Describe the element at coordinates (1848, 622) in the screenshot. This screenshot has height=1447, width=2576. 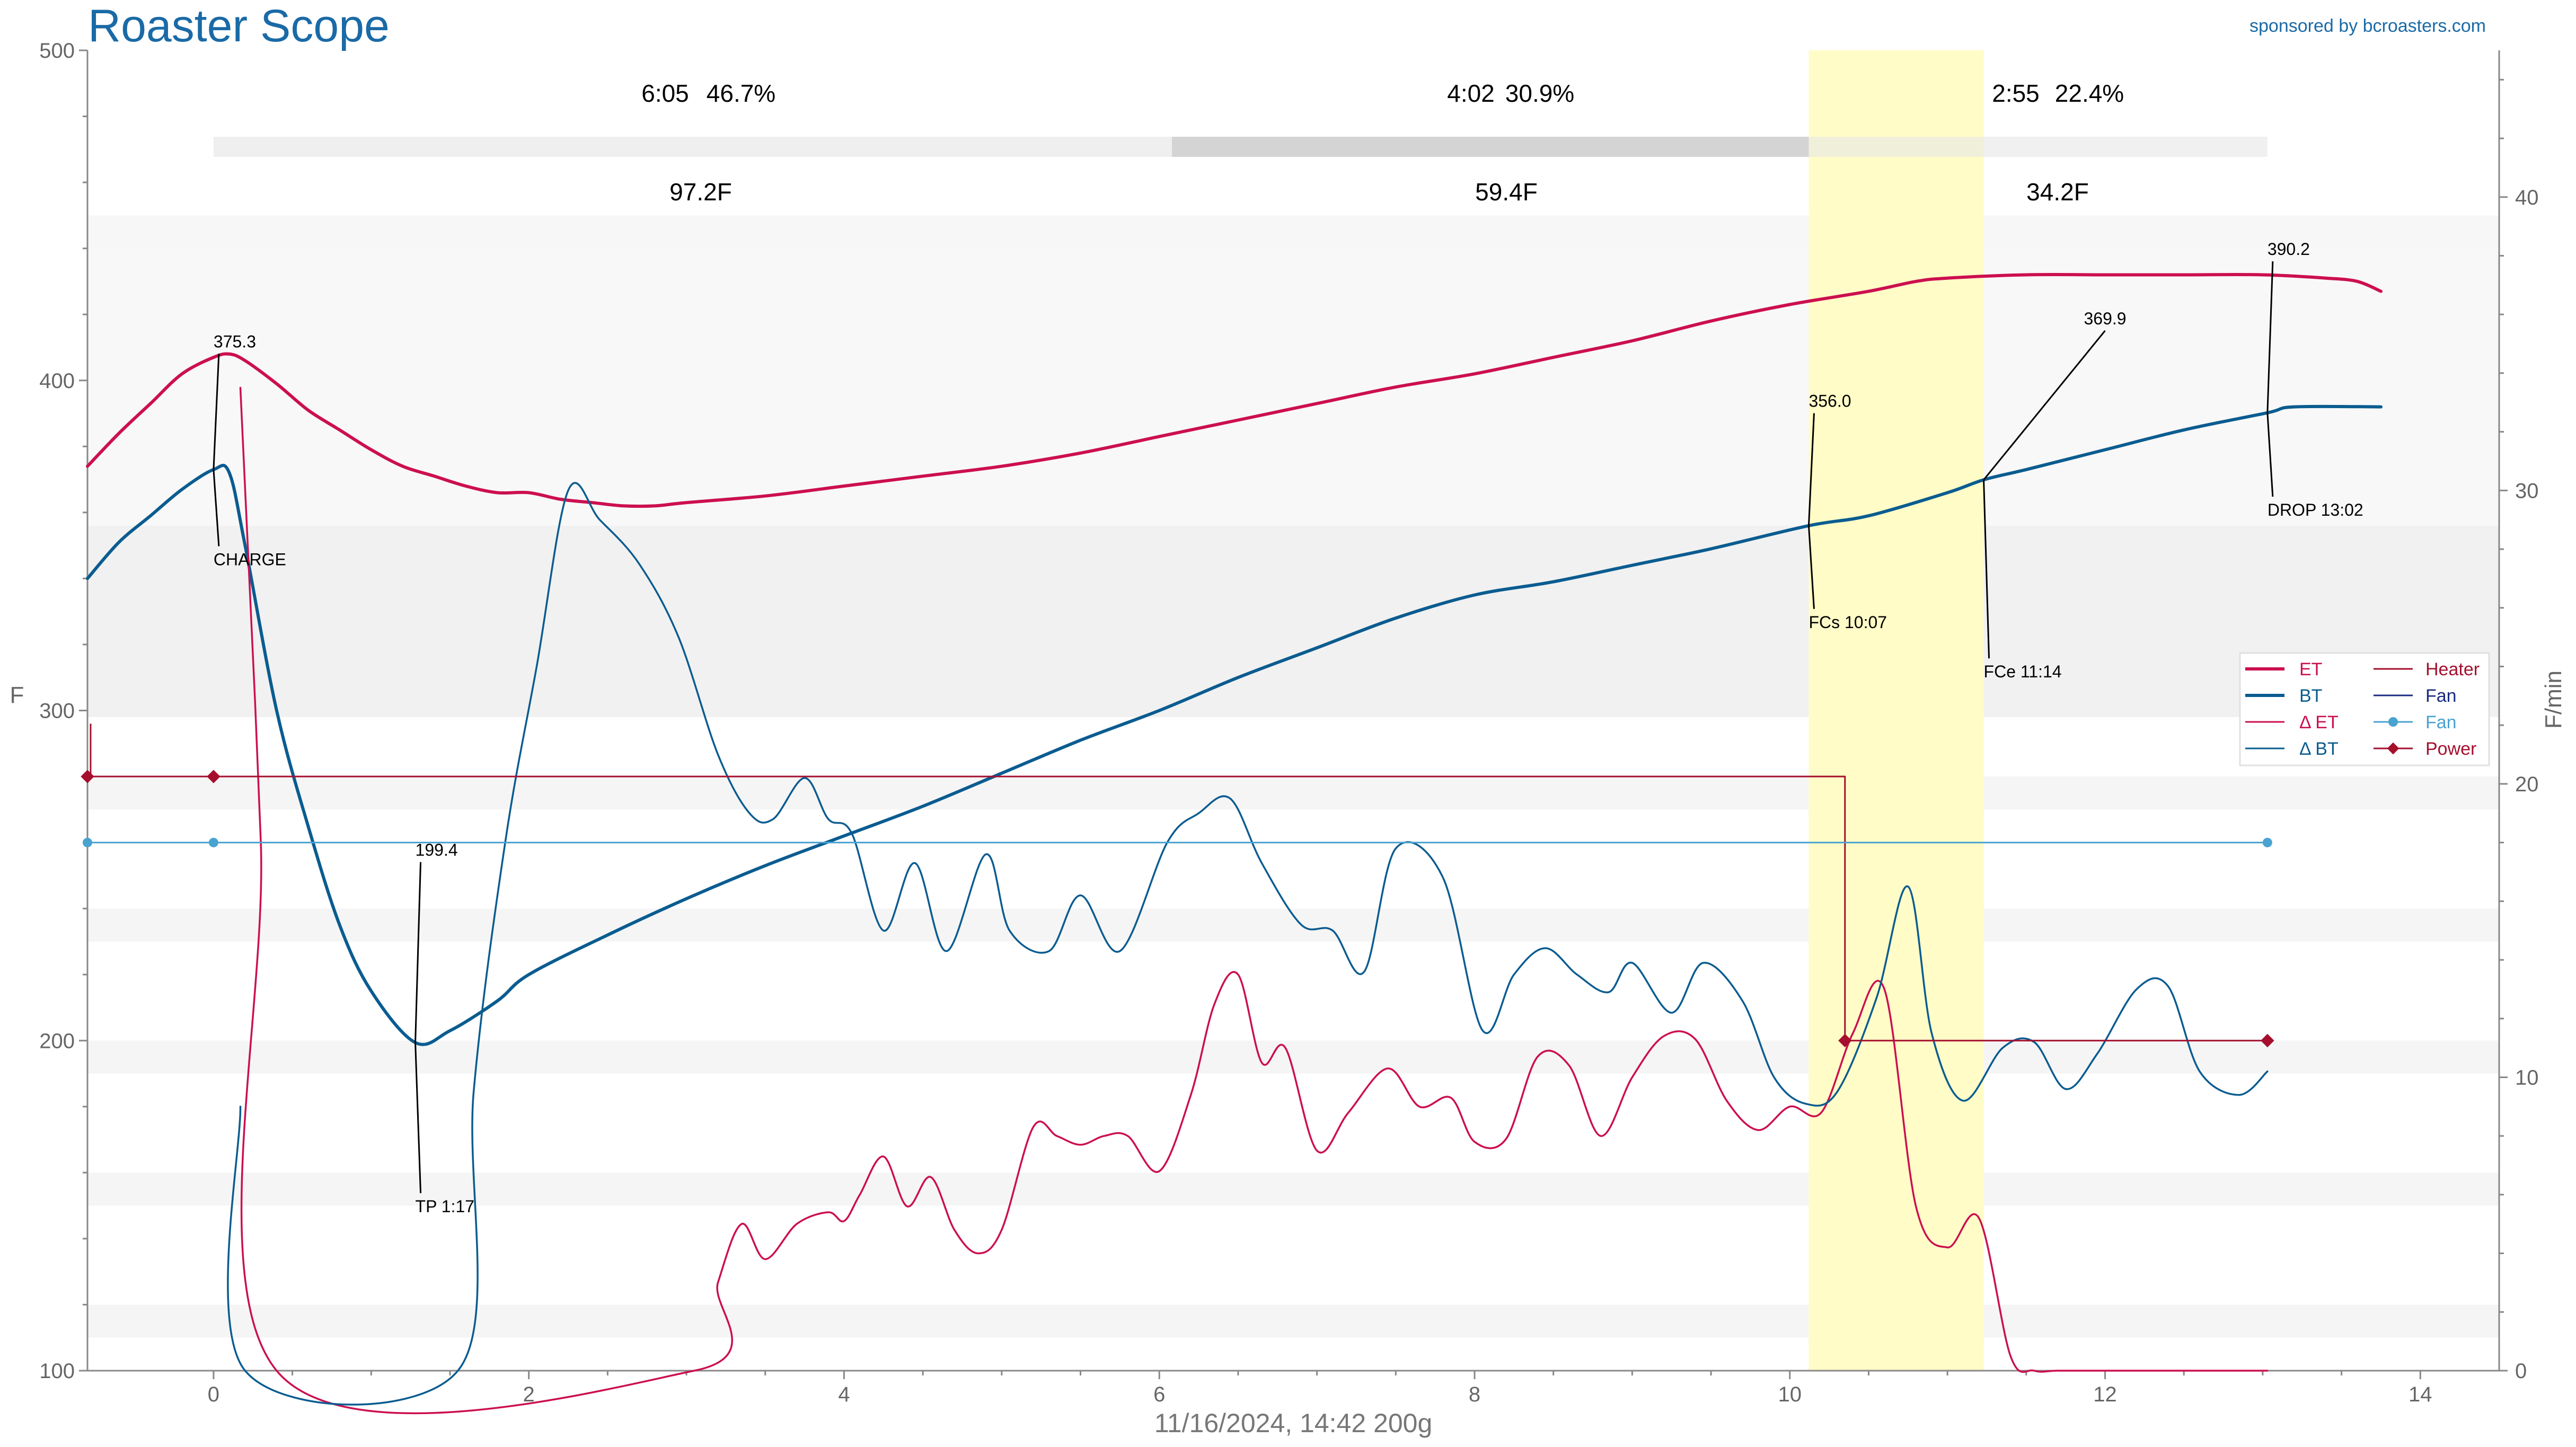
I see `annotation-label: FCs 10:07` at that location.